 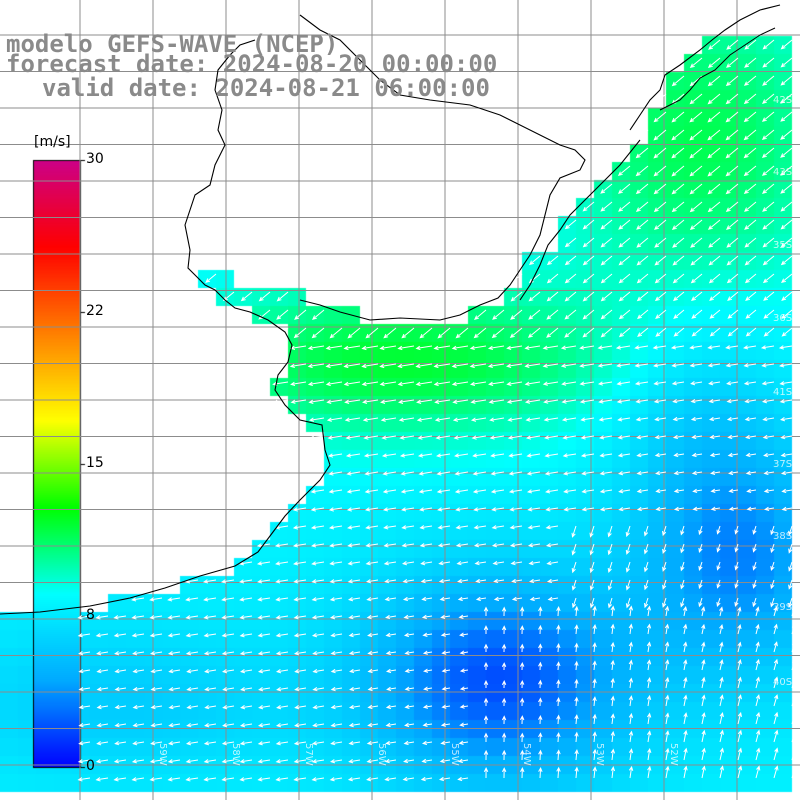 I want to click on model-title: modelo GEFS-WAVE (NCEP), so click(x=172, y=44).